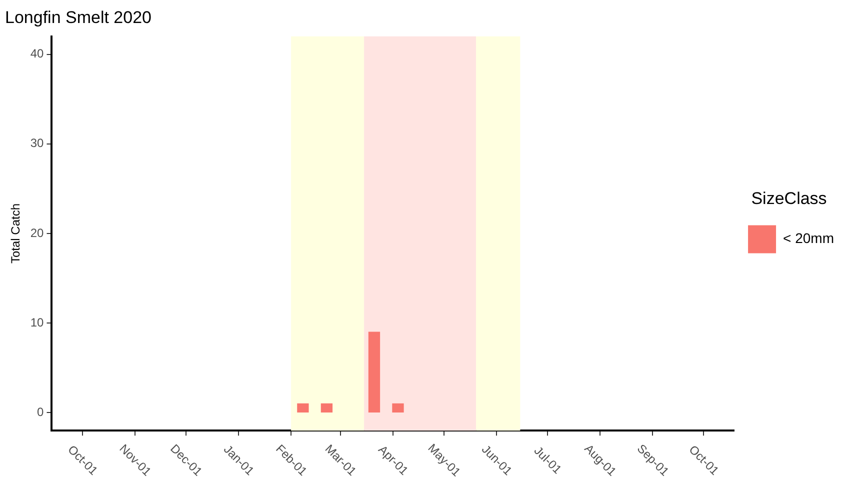  Describe the element at coordinates (789, 198) in the screenshot. I see `legend-title: SizeClass` at that location.